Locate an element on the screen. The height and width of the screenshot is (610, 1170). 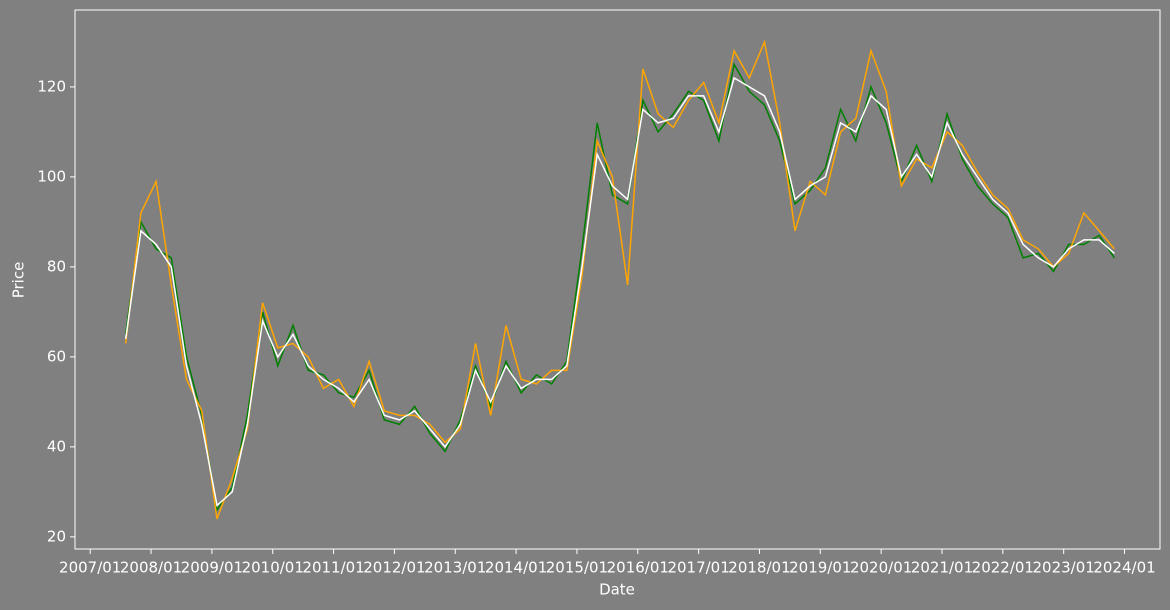
x-tick-label: 2007/01 is located at coordinates (90, 568).